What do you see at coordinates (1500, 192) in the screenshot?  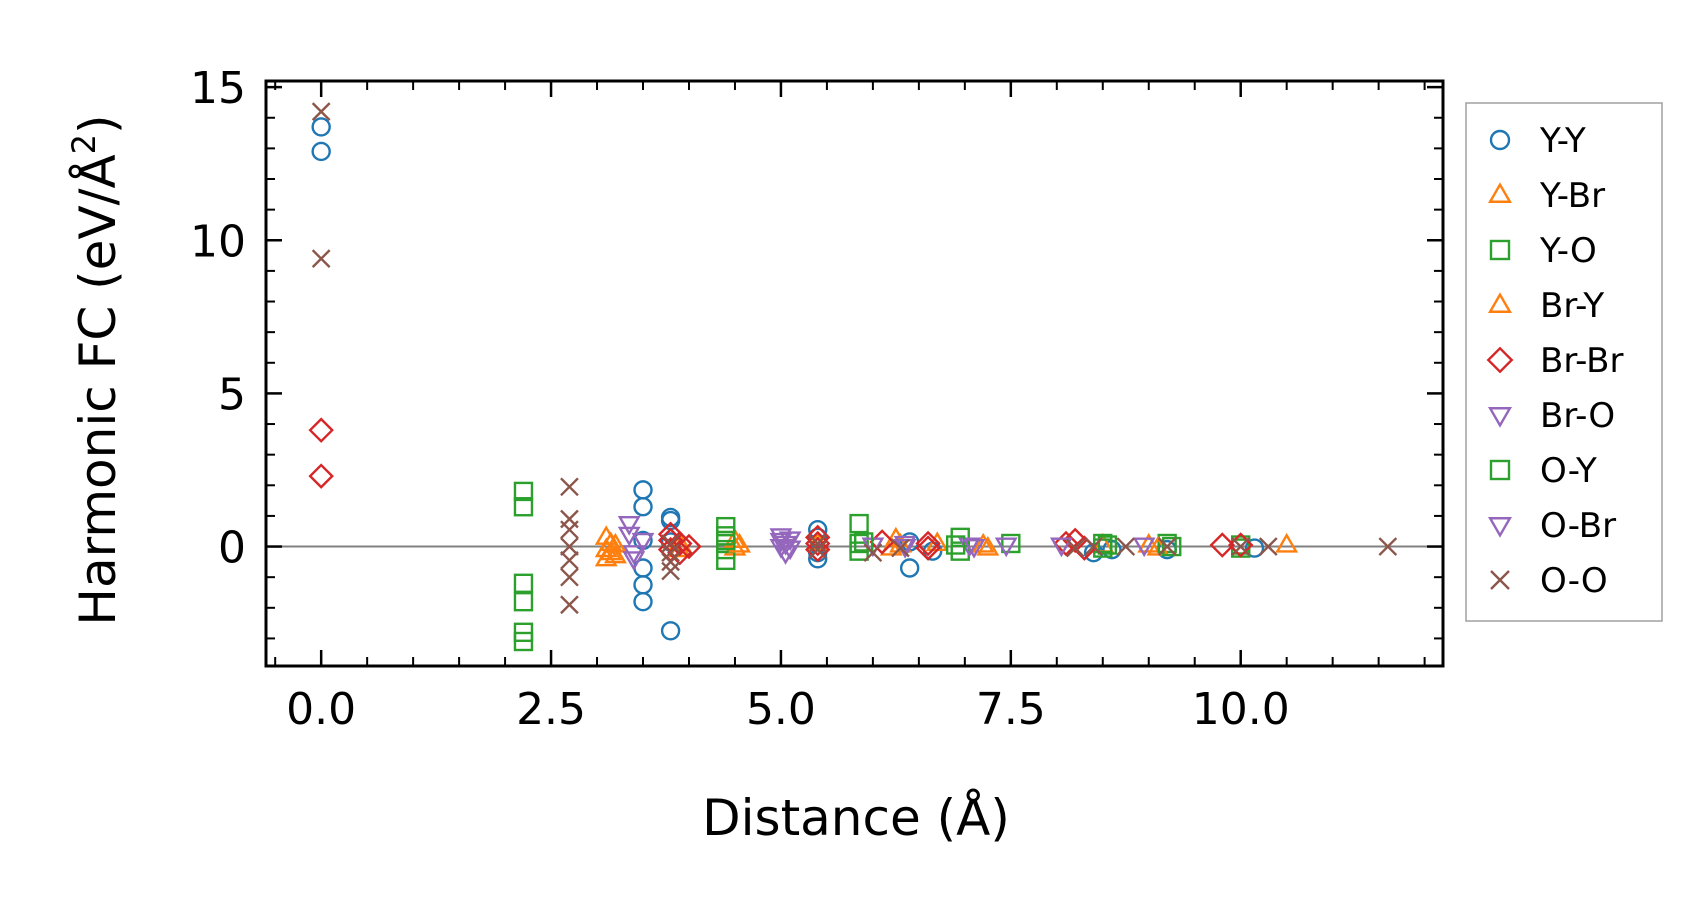 I see `legend-marker-y-br` at bounding box center [1500, 192].